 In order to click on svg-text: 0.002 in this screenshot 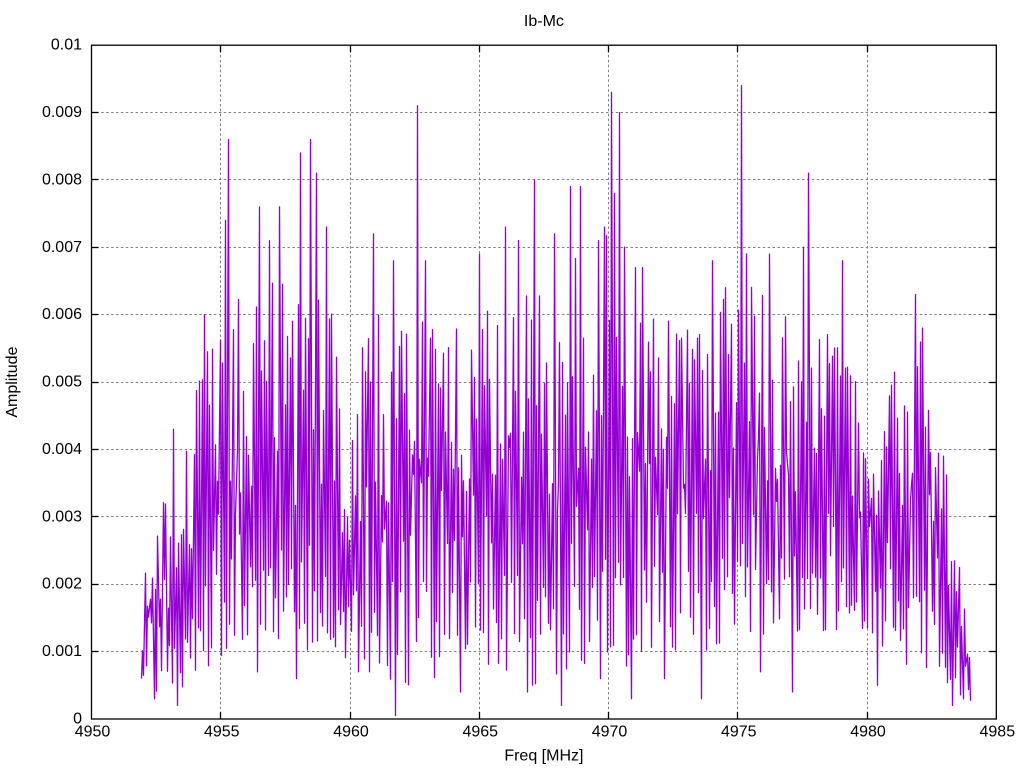, I will do `click(62, 584)`.